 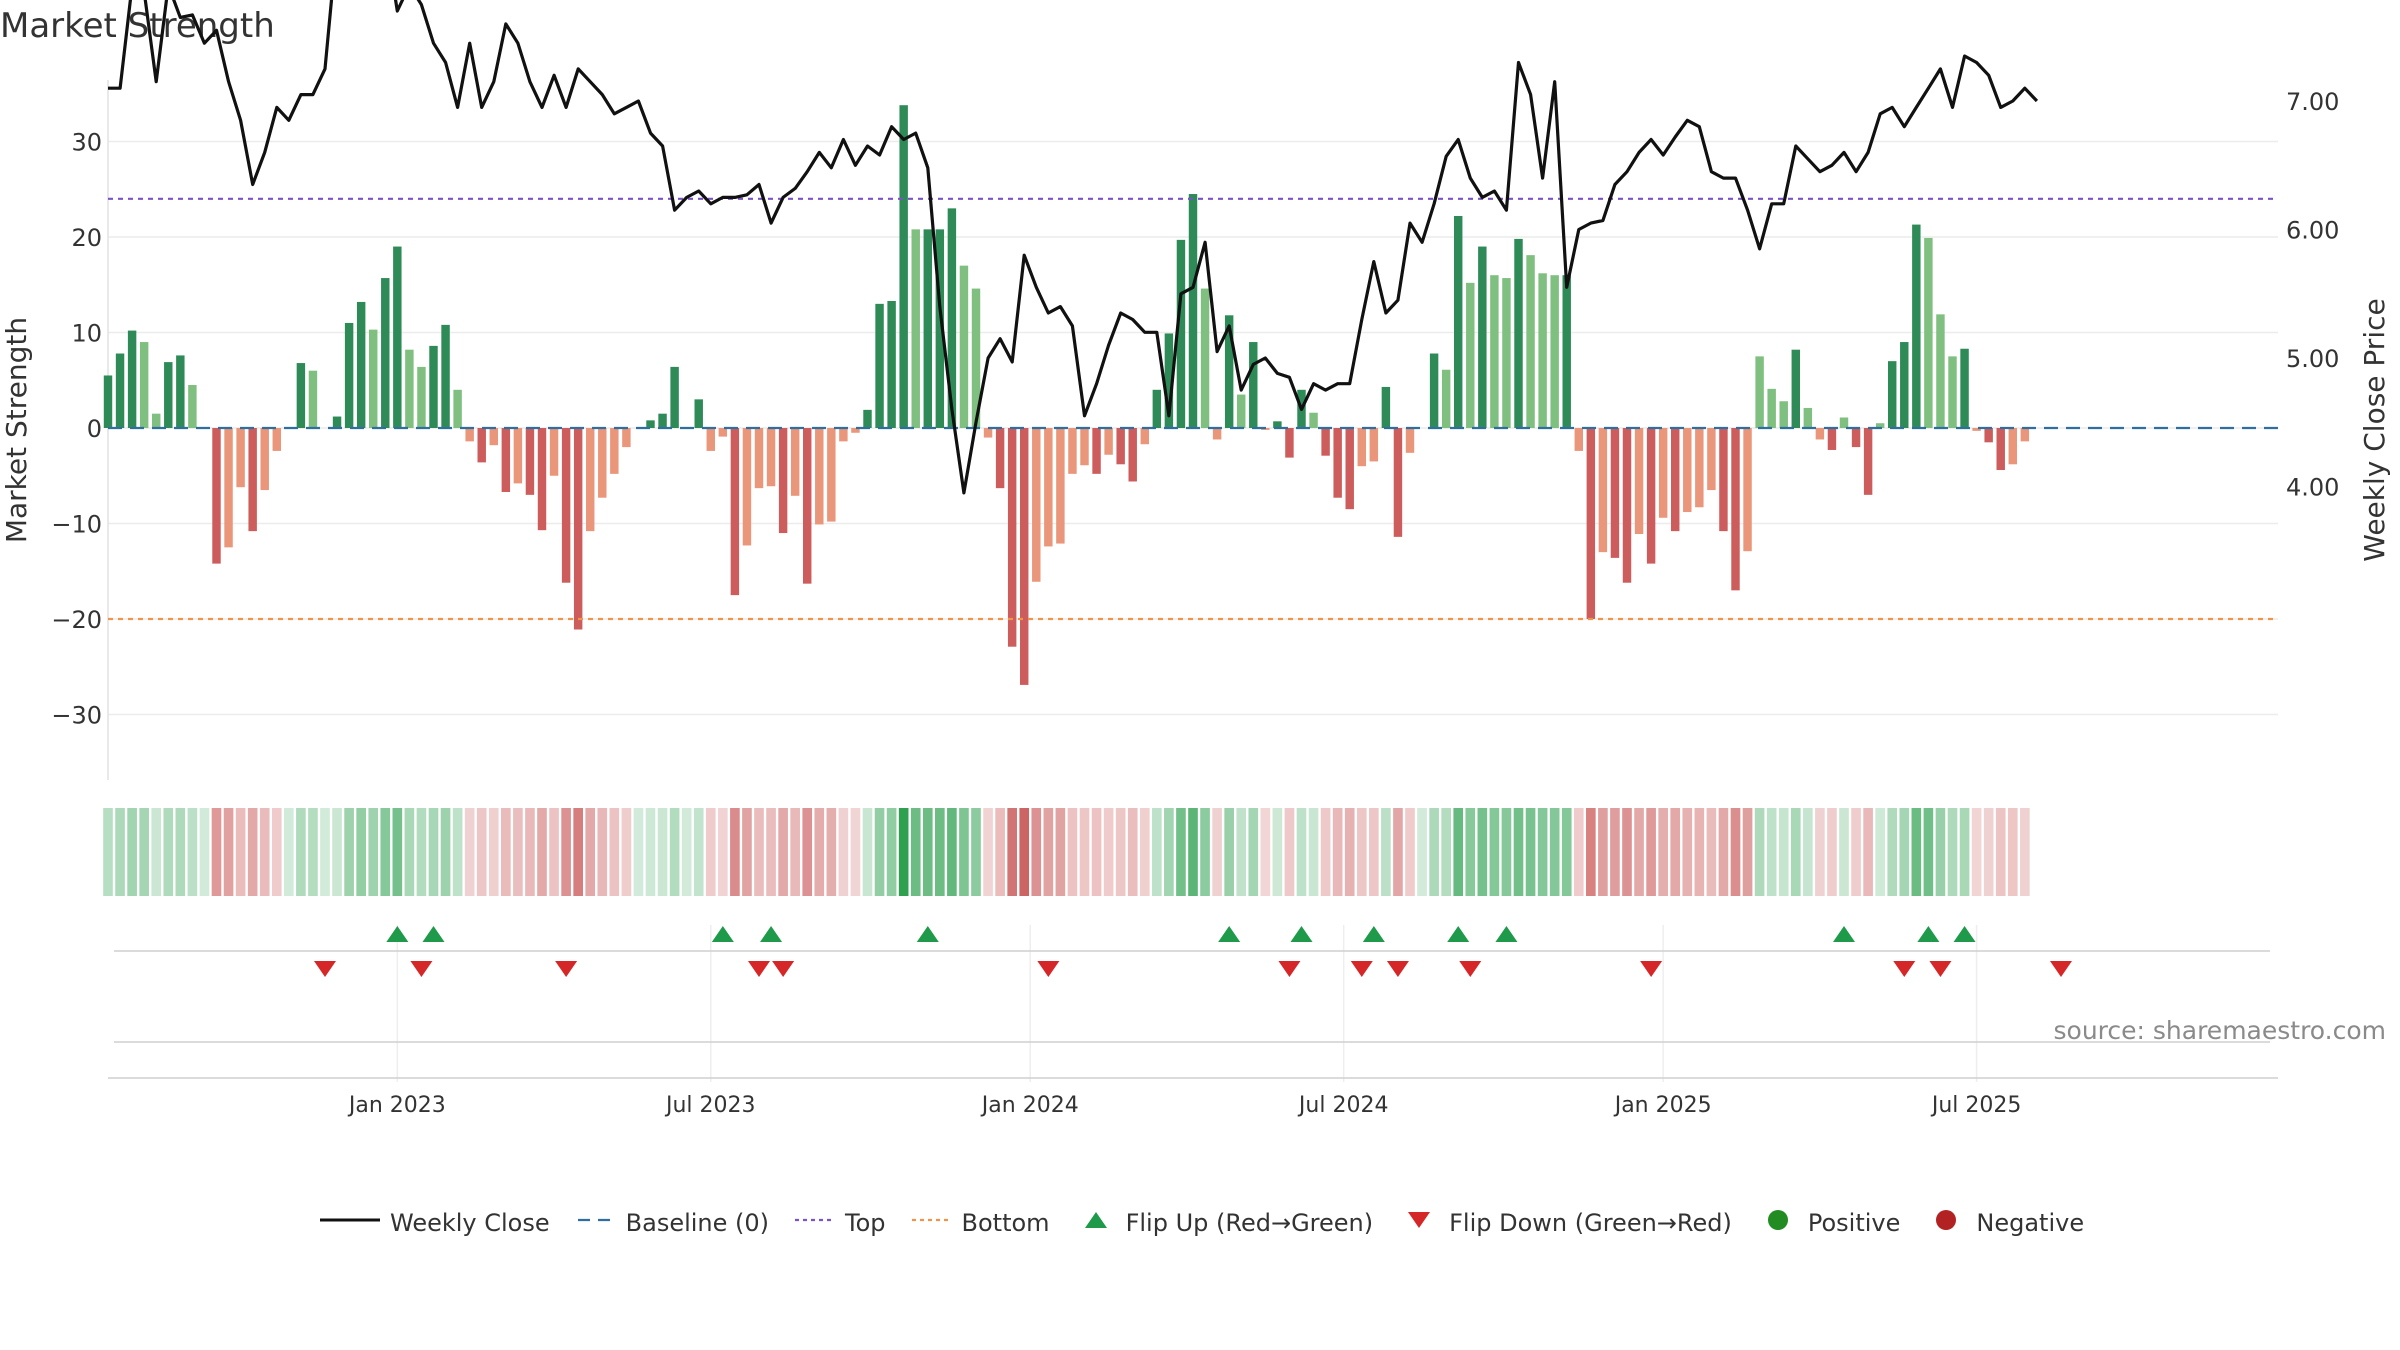 What do you see at coordinates (2312, 488) in the screenshot?
I see `right-tick-label: 4.00` at bounding box center [2312, 488].